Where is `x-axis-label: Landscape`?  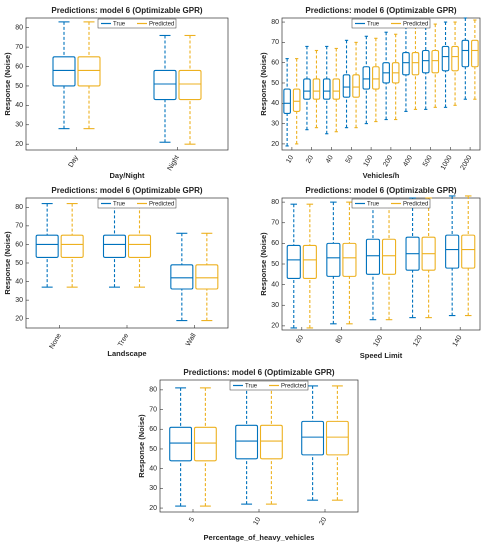
x-axis-label: Landscape is located at coordinates (126, 353).